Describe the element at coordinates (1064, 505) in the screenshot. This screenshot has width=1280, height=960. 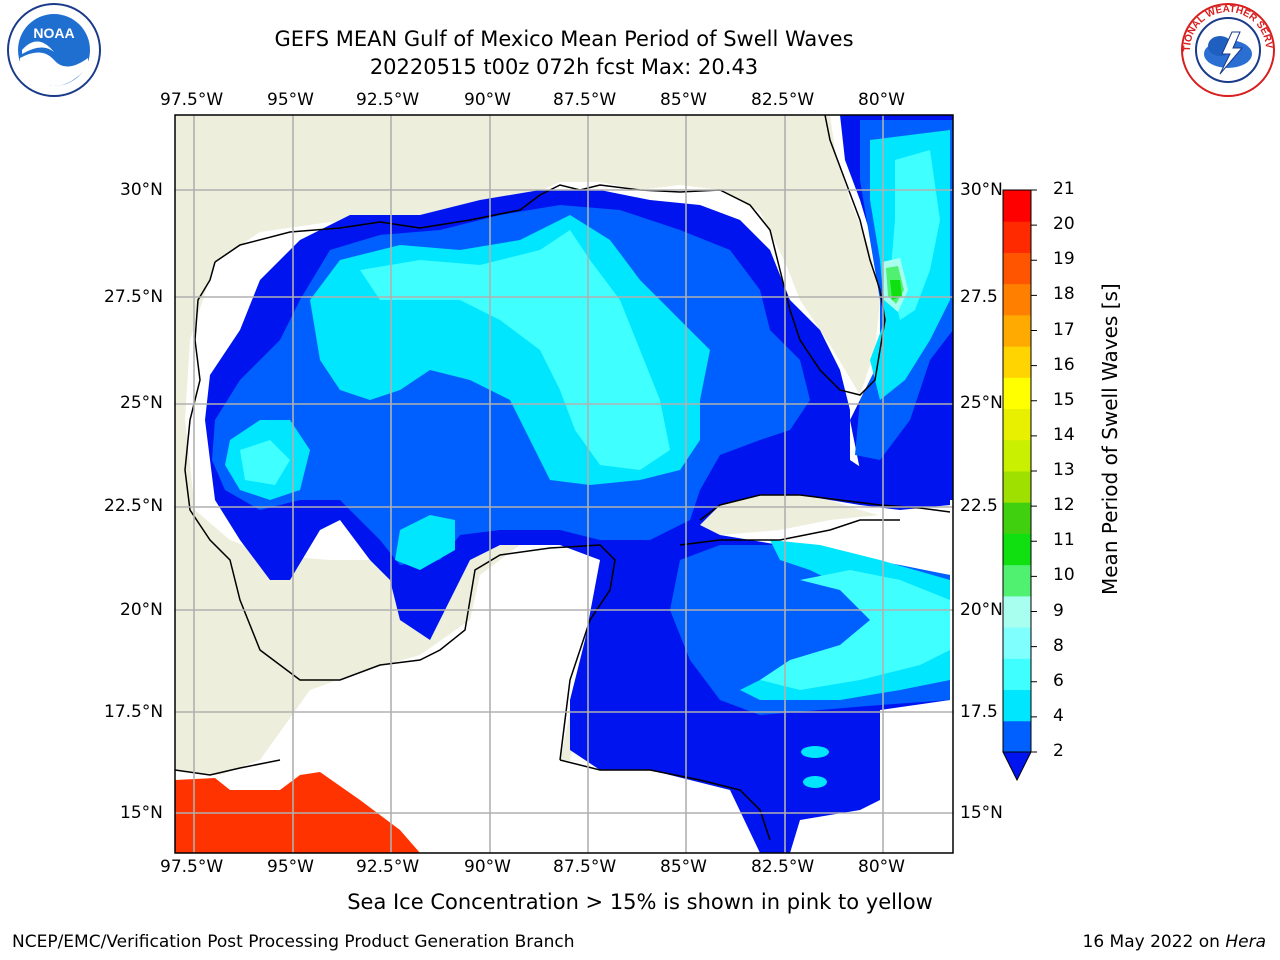
I see `colorbar-tick-label: 12` at that location.